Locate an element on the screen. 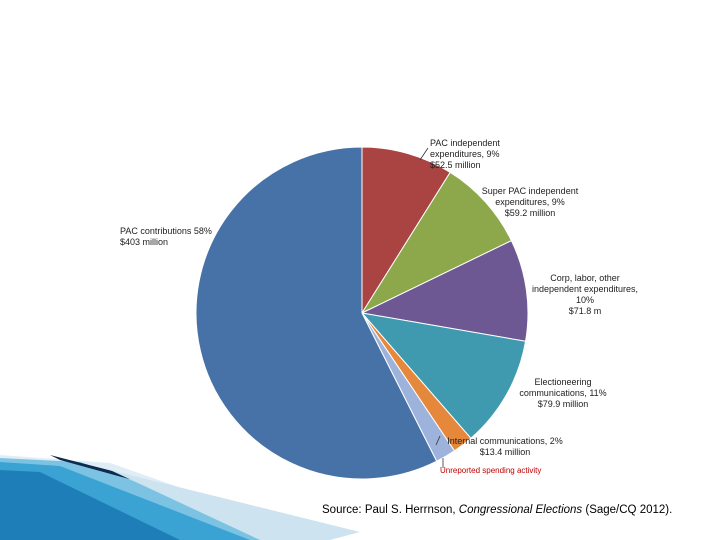 This screenshot has width=720, height=540. pie-slice-super-pac is located at coordinates (436, 243).